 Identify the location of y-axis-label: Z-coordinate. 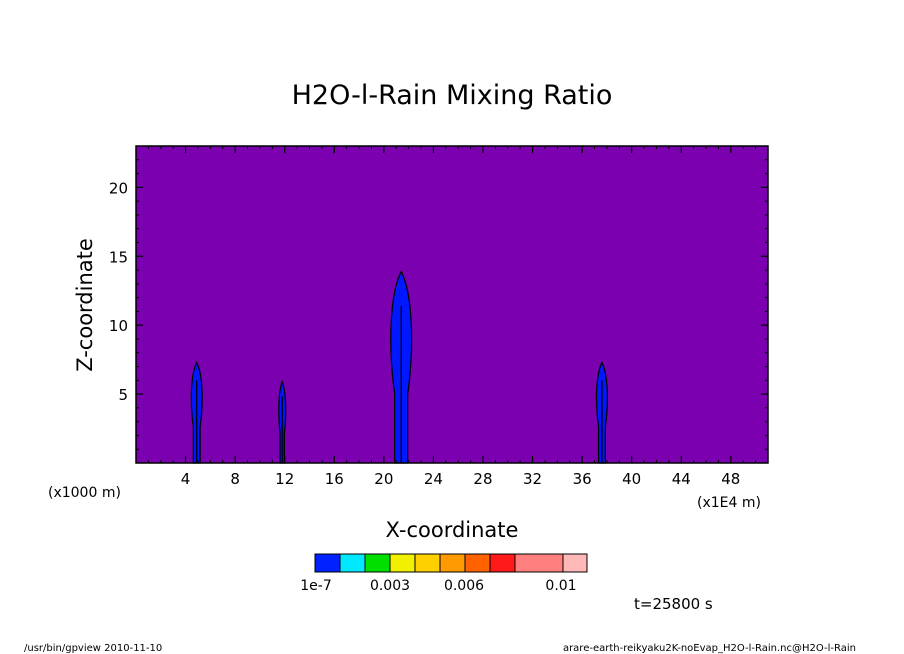
(85, 305).